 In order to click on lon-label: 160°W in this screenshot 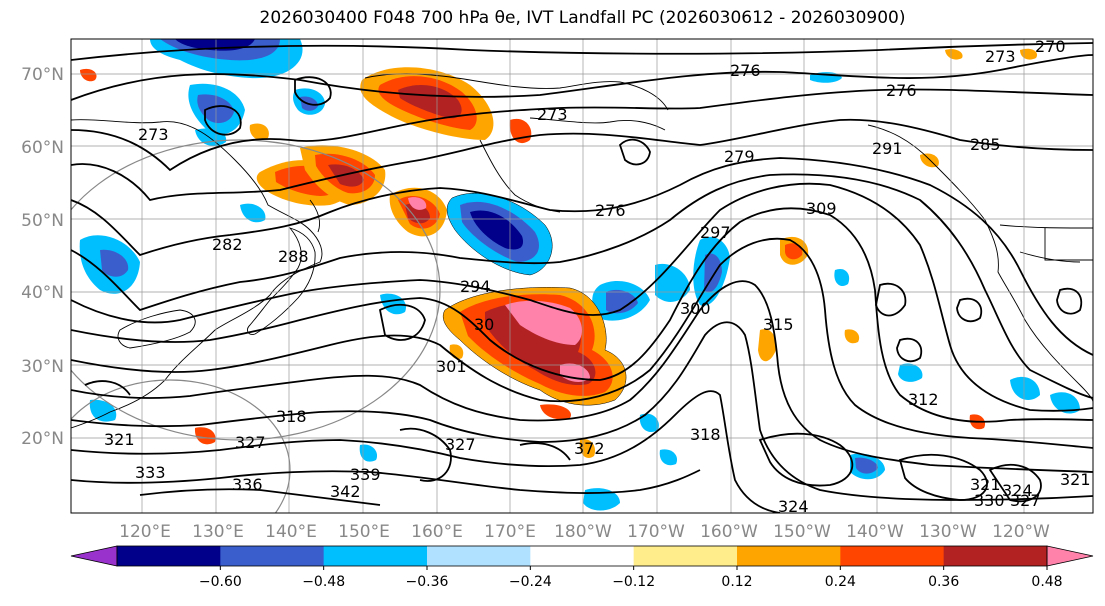, I will do `click(729, 532)`.